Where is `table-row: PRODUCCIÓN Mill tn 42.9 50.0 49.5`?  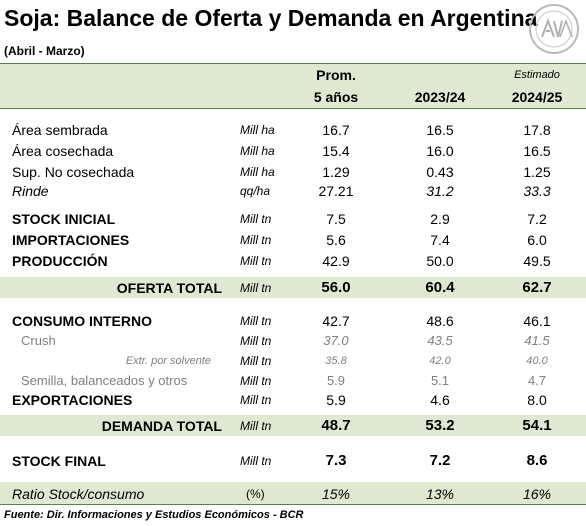 table-row: PRODUCCIÓN Mill tn 42.9 50.0 49.5 is located at coordinates (293, 261).